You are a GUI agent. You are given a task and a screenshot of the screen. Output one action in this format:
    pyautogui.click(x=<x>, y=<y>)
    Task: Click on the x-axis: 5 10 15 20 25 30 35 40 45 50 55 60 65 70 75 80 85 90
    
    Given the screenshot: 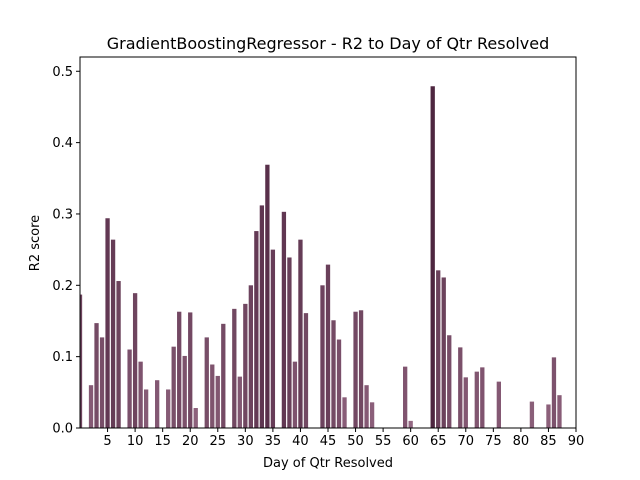 What is the action you would take?
    pyautogui.click(x=343, y=438)
    